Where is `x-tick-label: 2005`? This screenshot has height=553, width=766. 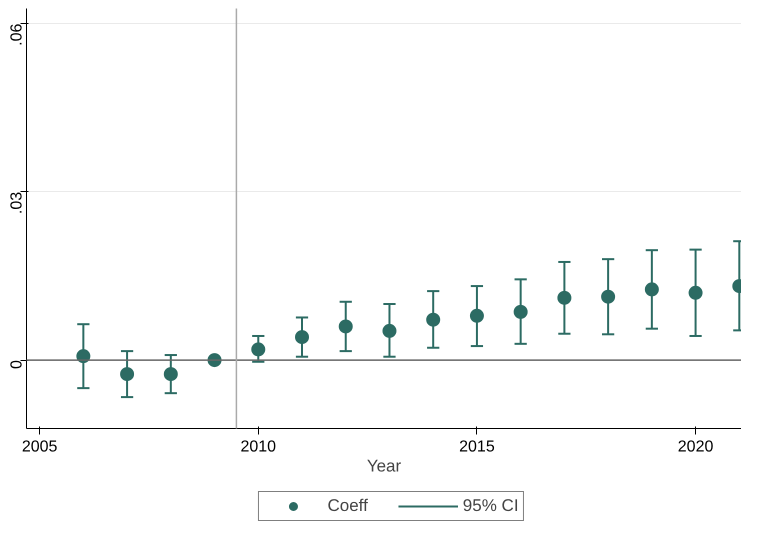 x-tick-label: 2005 is located at coordinates (40, 447).